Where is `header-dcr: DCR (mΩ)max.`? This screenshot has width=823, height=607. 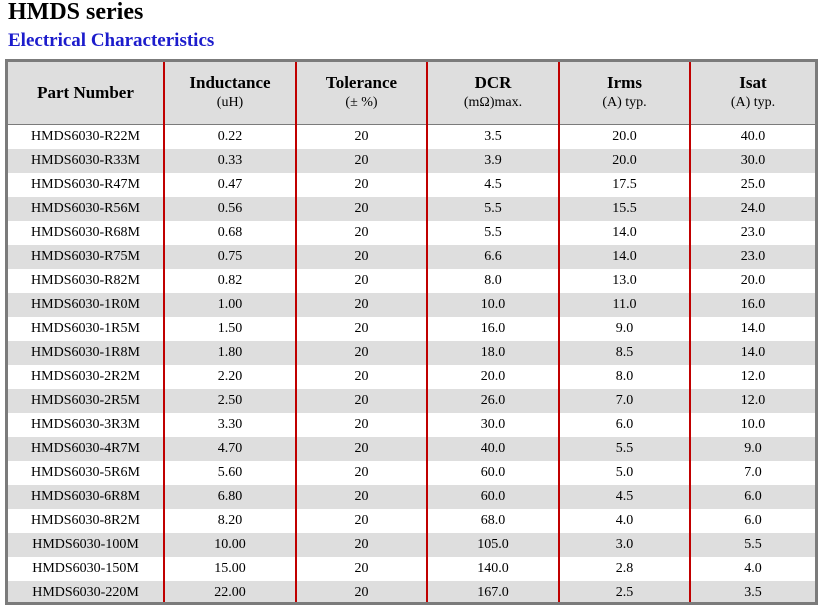
header-dcr: DCR (mΩ)max. is located at coordinates (493, 93).